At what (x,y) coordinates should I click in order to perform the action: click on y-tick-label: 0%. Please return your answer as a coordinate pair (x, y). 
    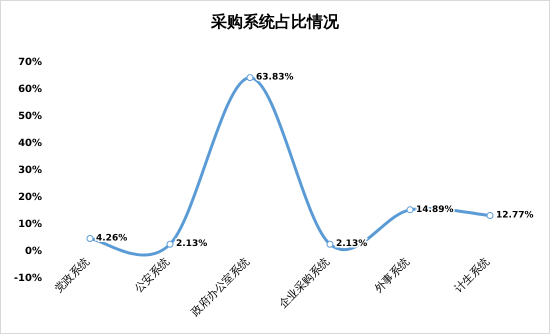
    Looking at the image, I should click on (33, 251).